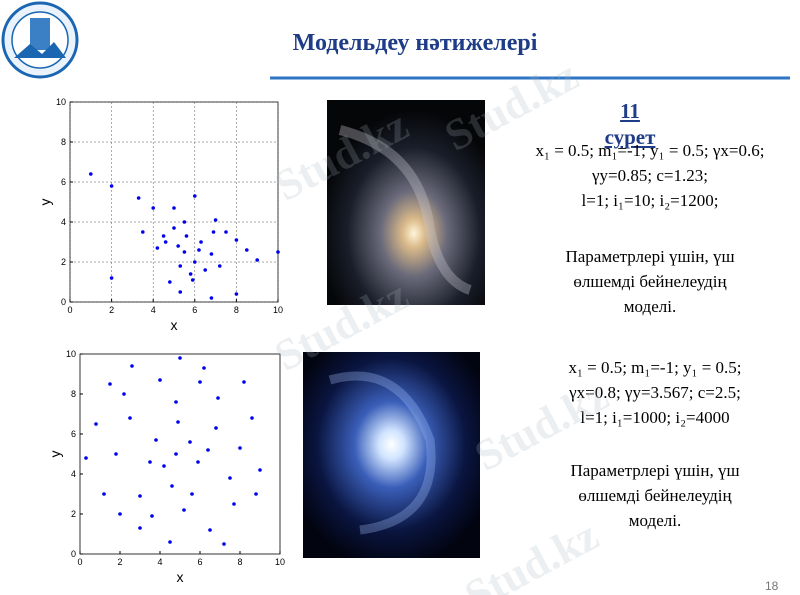 The height and width of the screenshot is (595, 800). Describe the element at coordinates (415, 43) in the screenshot. I see `slide-title: Модельдеу нәтижелері` at that location.